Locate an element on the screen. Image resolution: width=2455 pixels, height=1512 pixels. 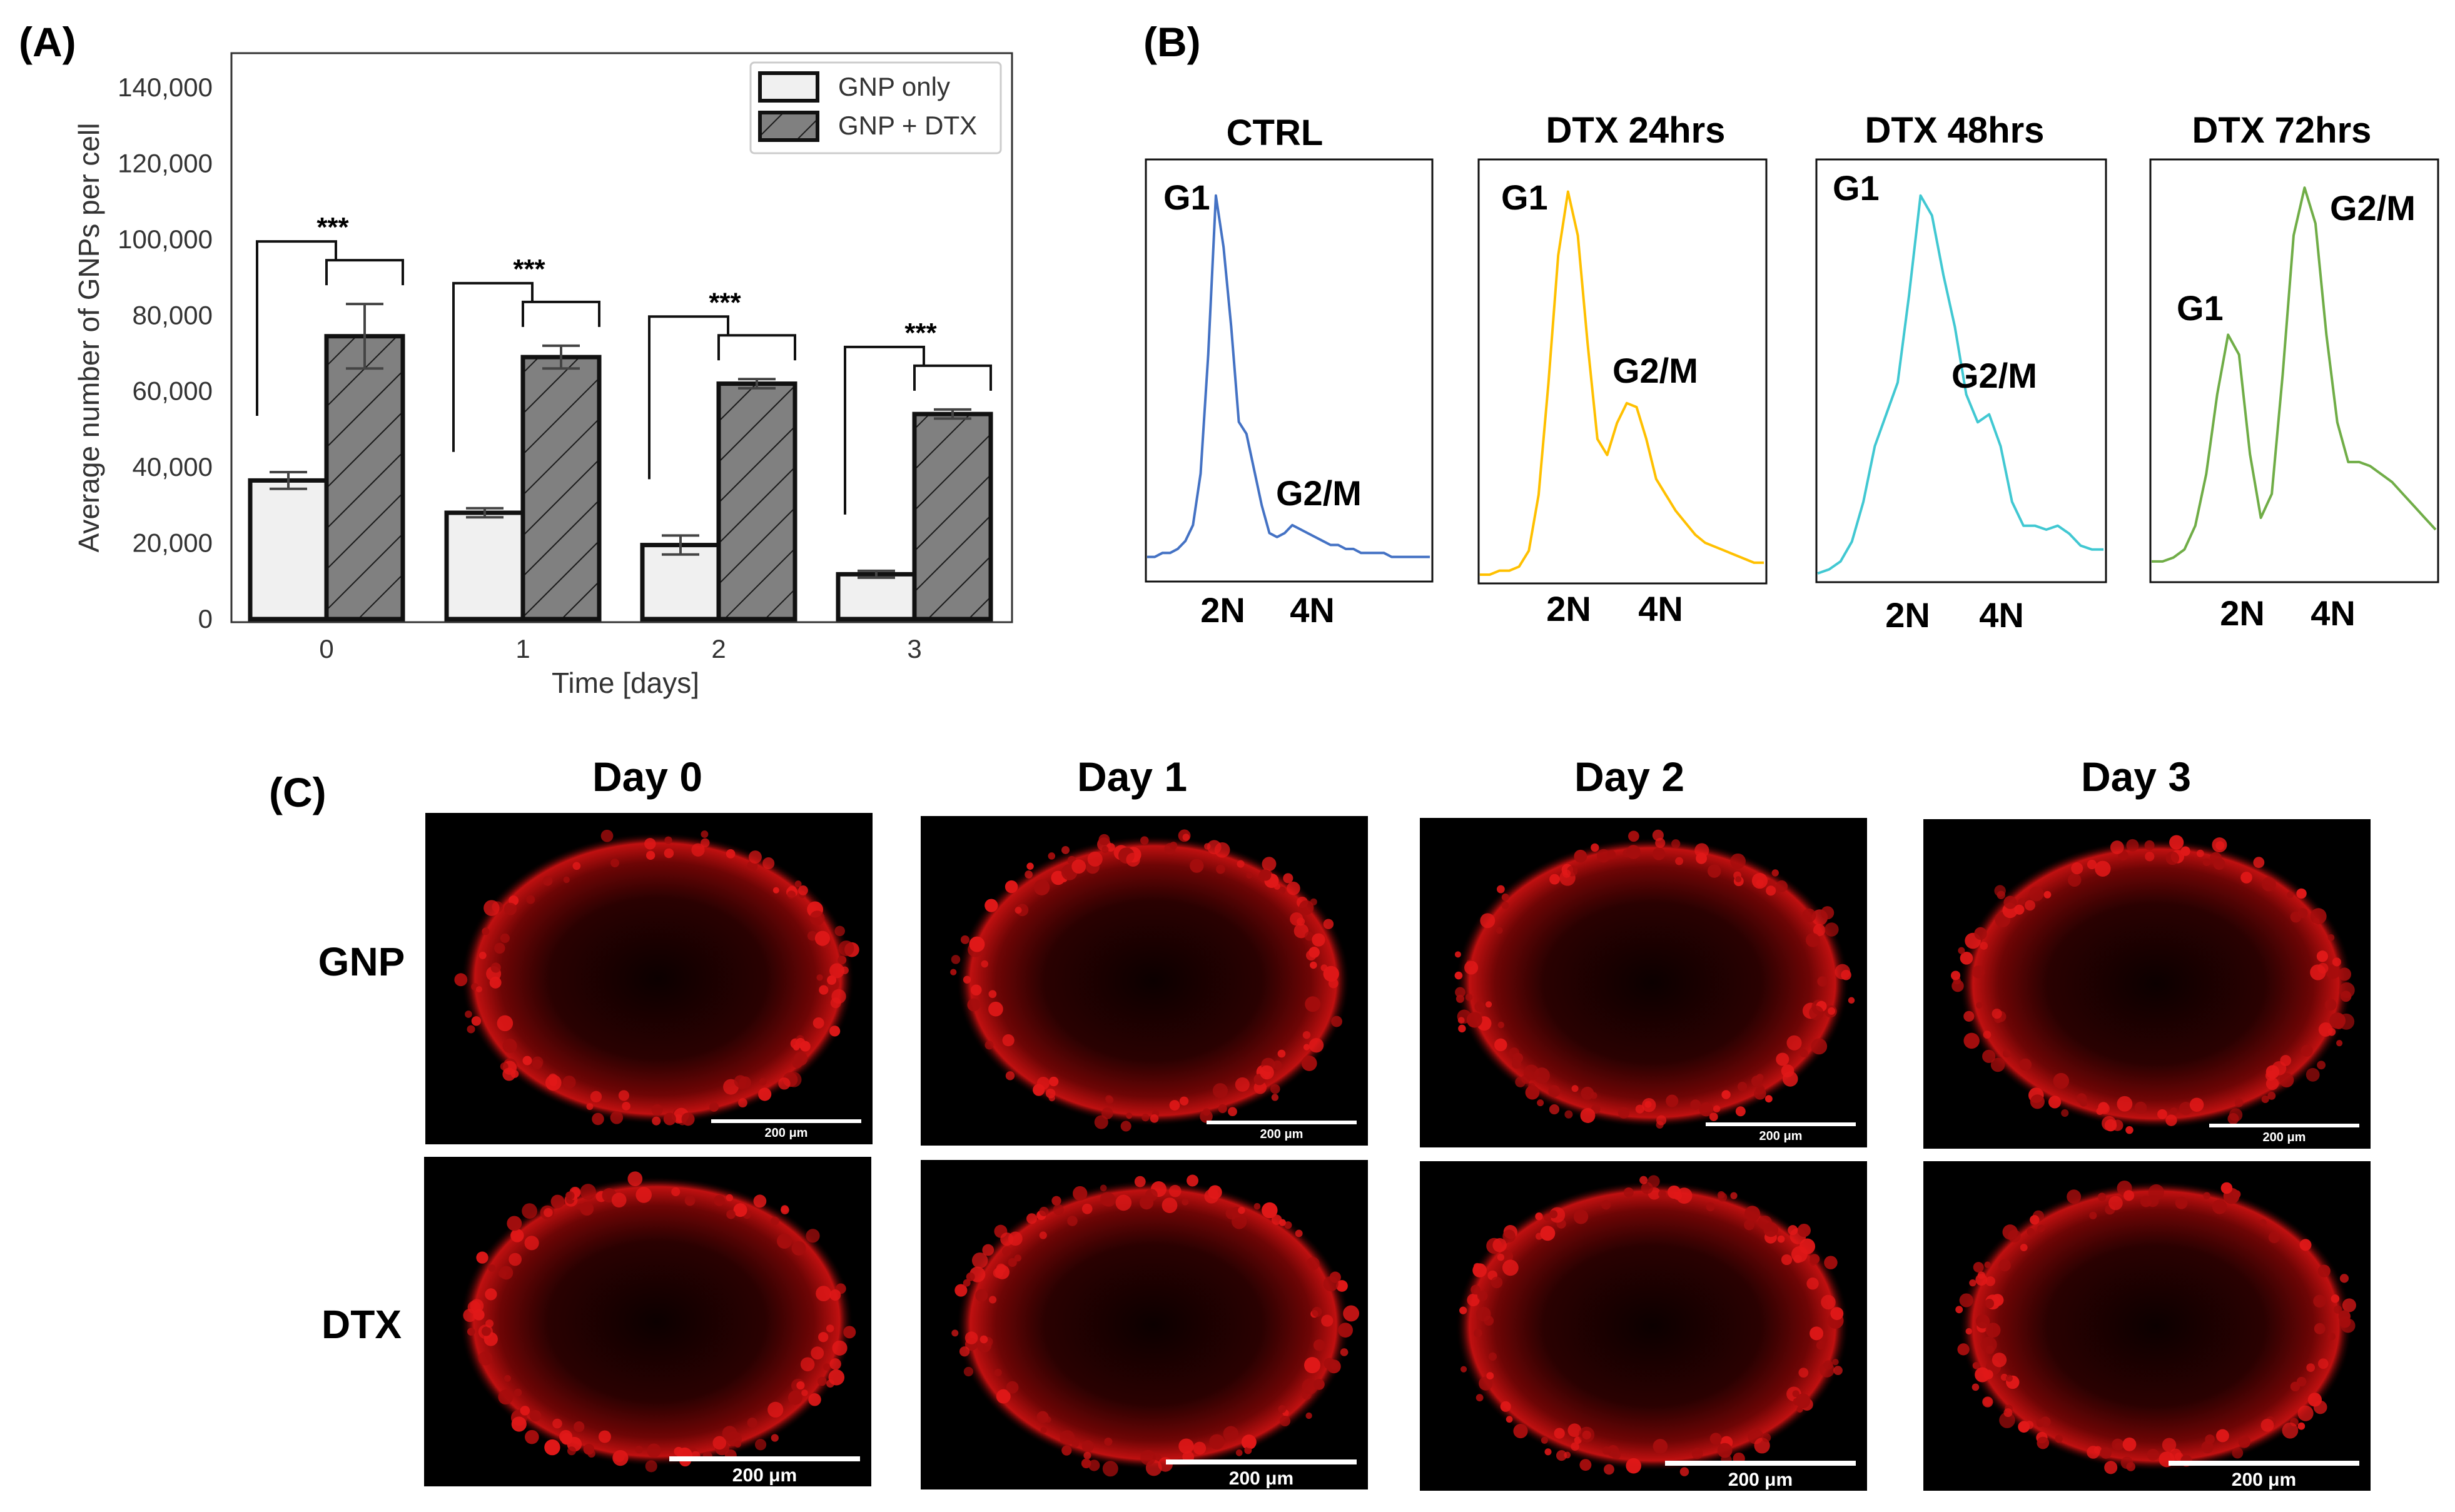
legend-label-gnp-dtx: GNP + DTX is located at coordinates (907, 126).